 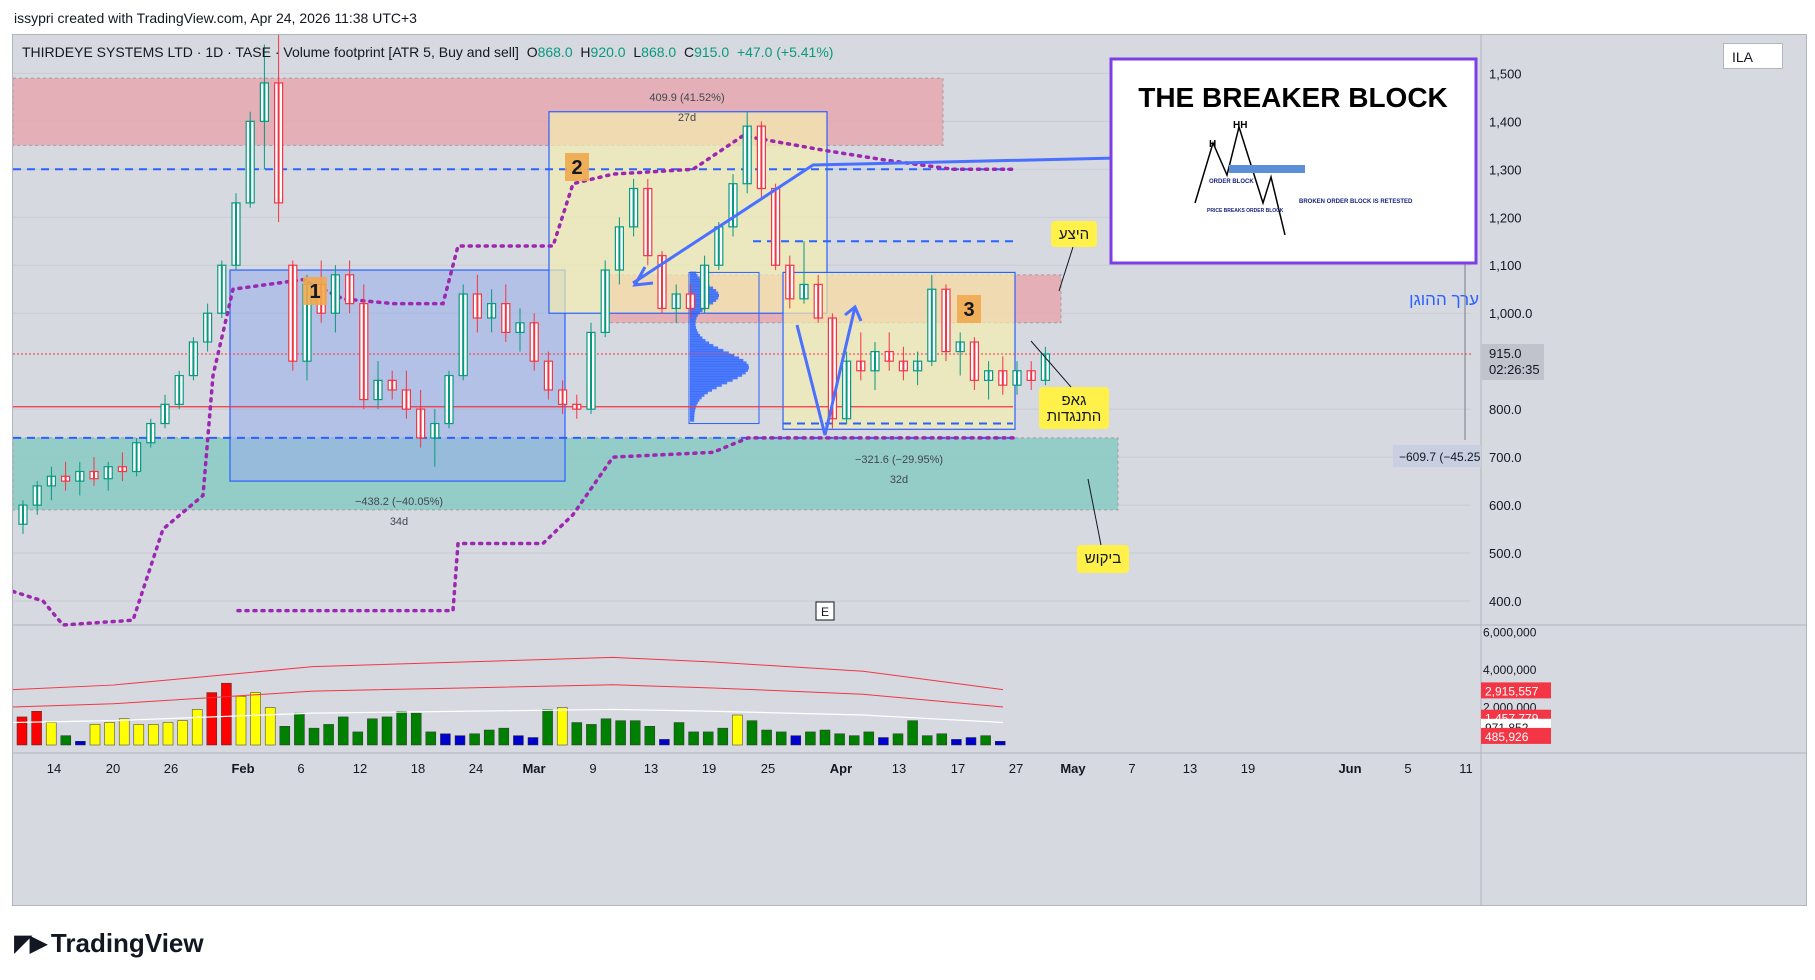 I want to click on measure-days: 27d, so click(x=687, y=118).